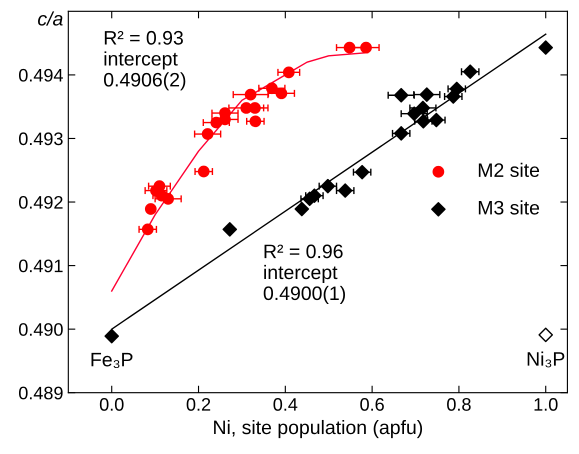 The width and height of the screenshot is (579, 454). Describe the element at coordinates (40, 266) in the screenshot. I see `y-tick-label: 0.491` at that location.